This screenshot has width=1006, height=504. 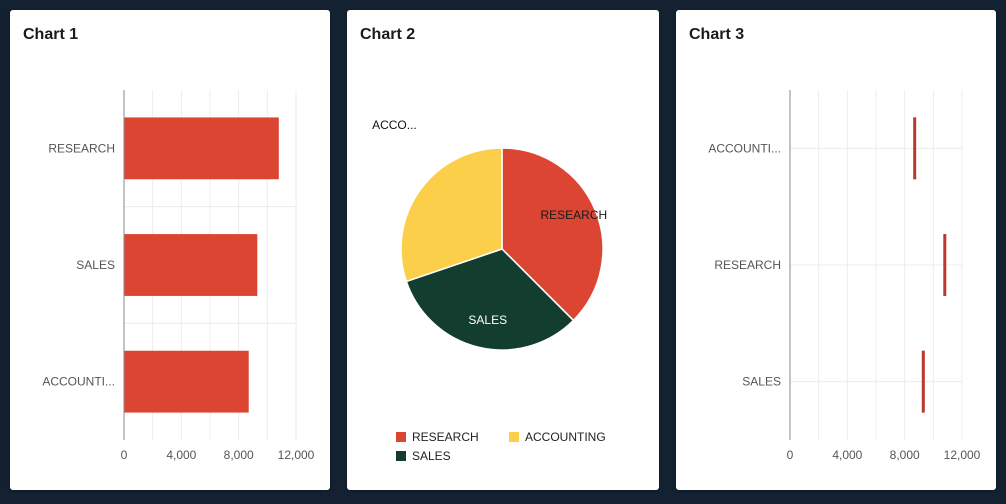 What do you see at coordinates (574, 215) in the screenshot?
I see `slice-label: RESEARCH` at bounding box center [574, 215].